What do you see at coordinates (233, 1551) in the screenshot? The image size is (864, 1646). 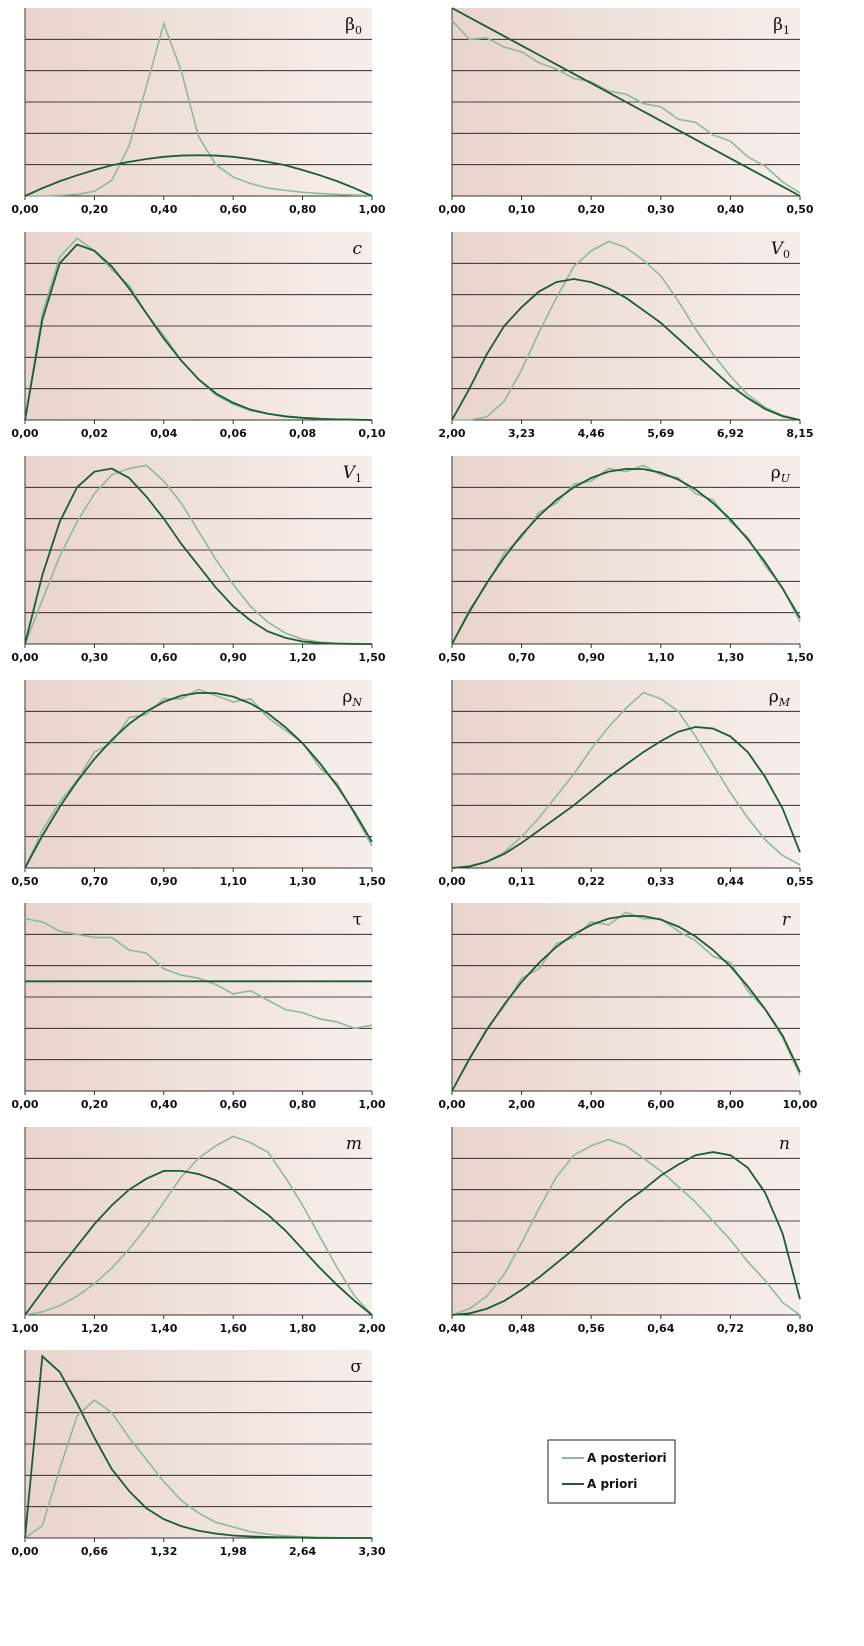 I see `x-tick-label: 1,98` at bounding box center [233, 1551].